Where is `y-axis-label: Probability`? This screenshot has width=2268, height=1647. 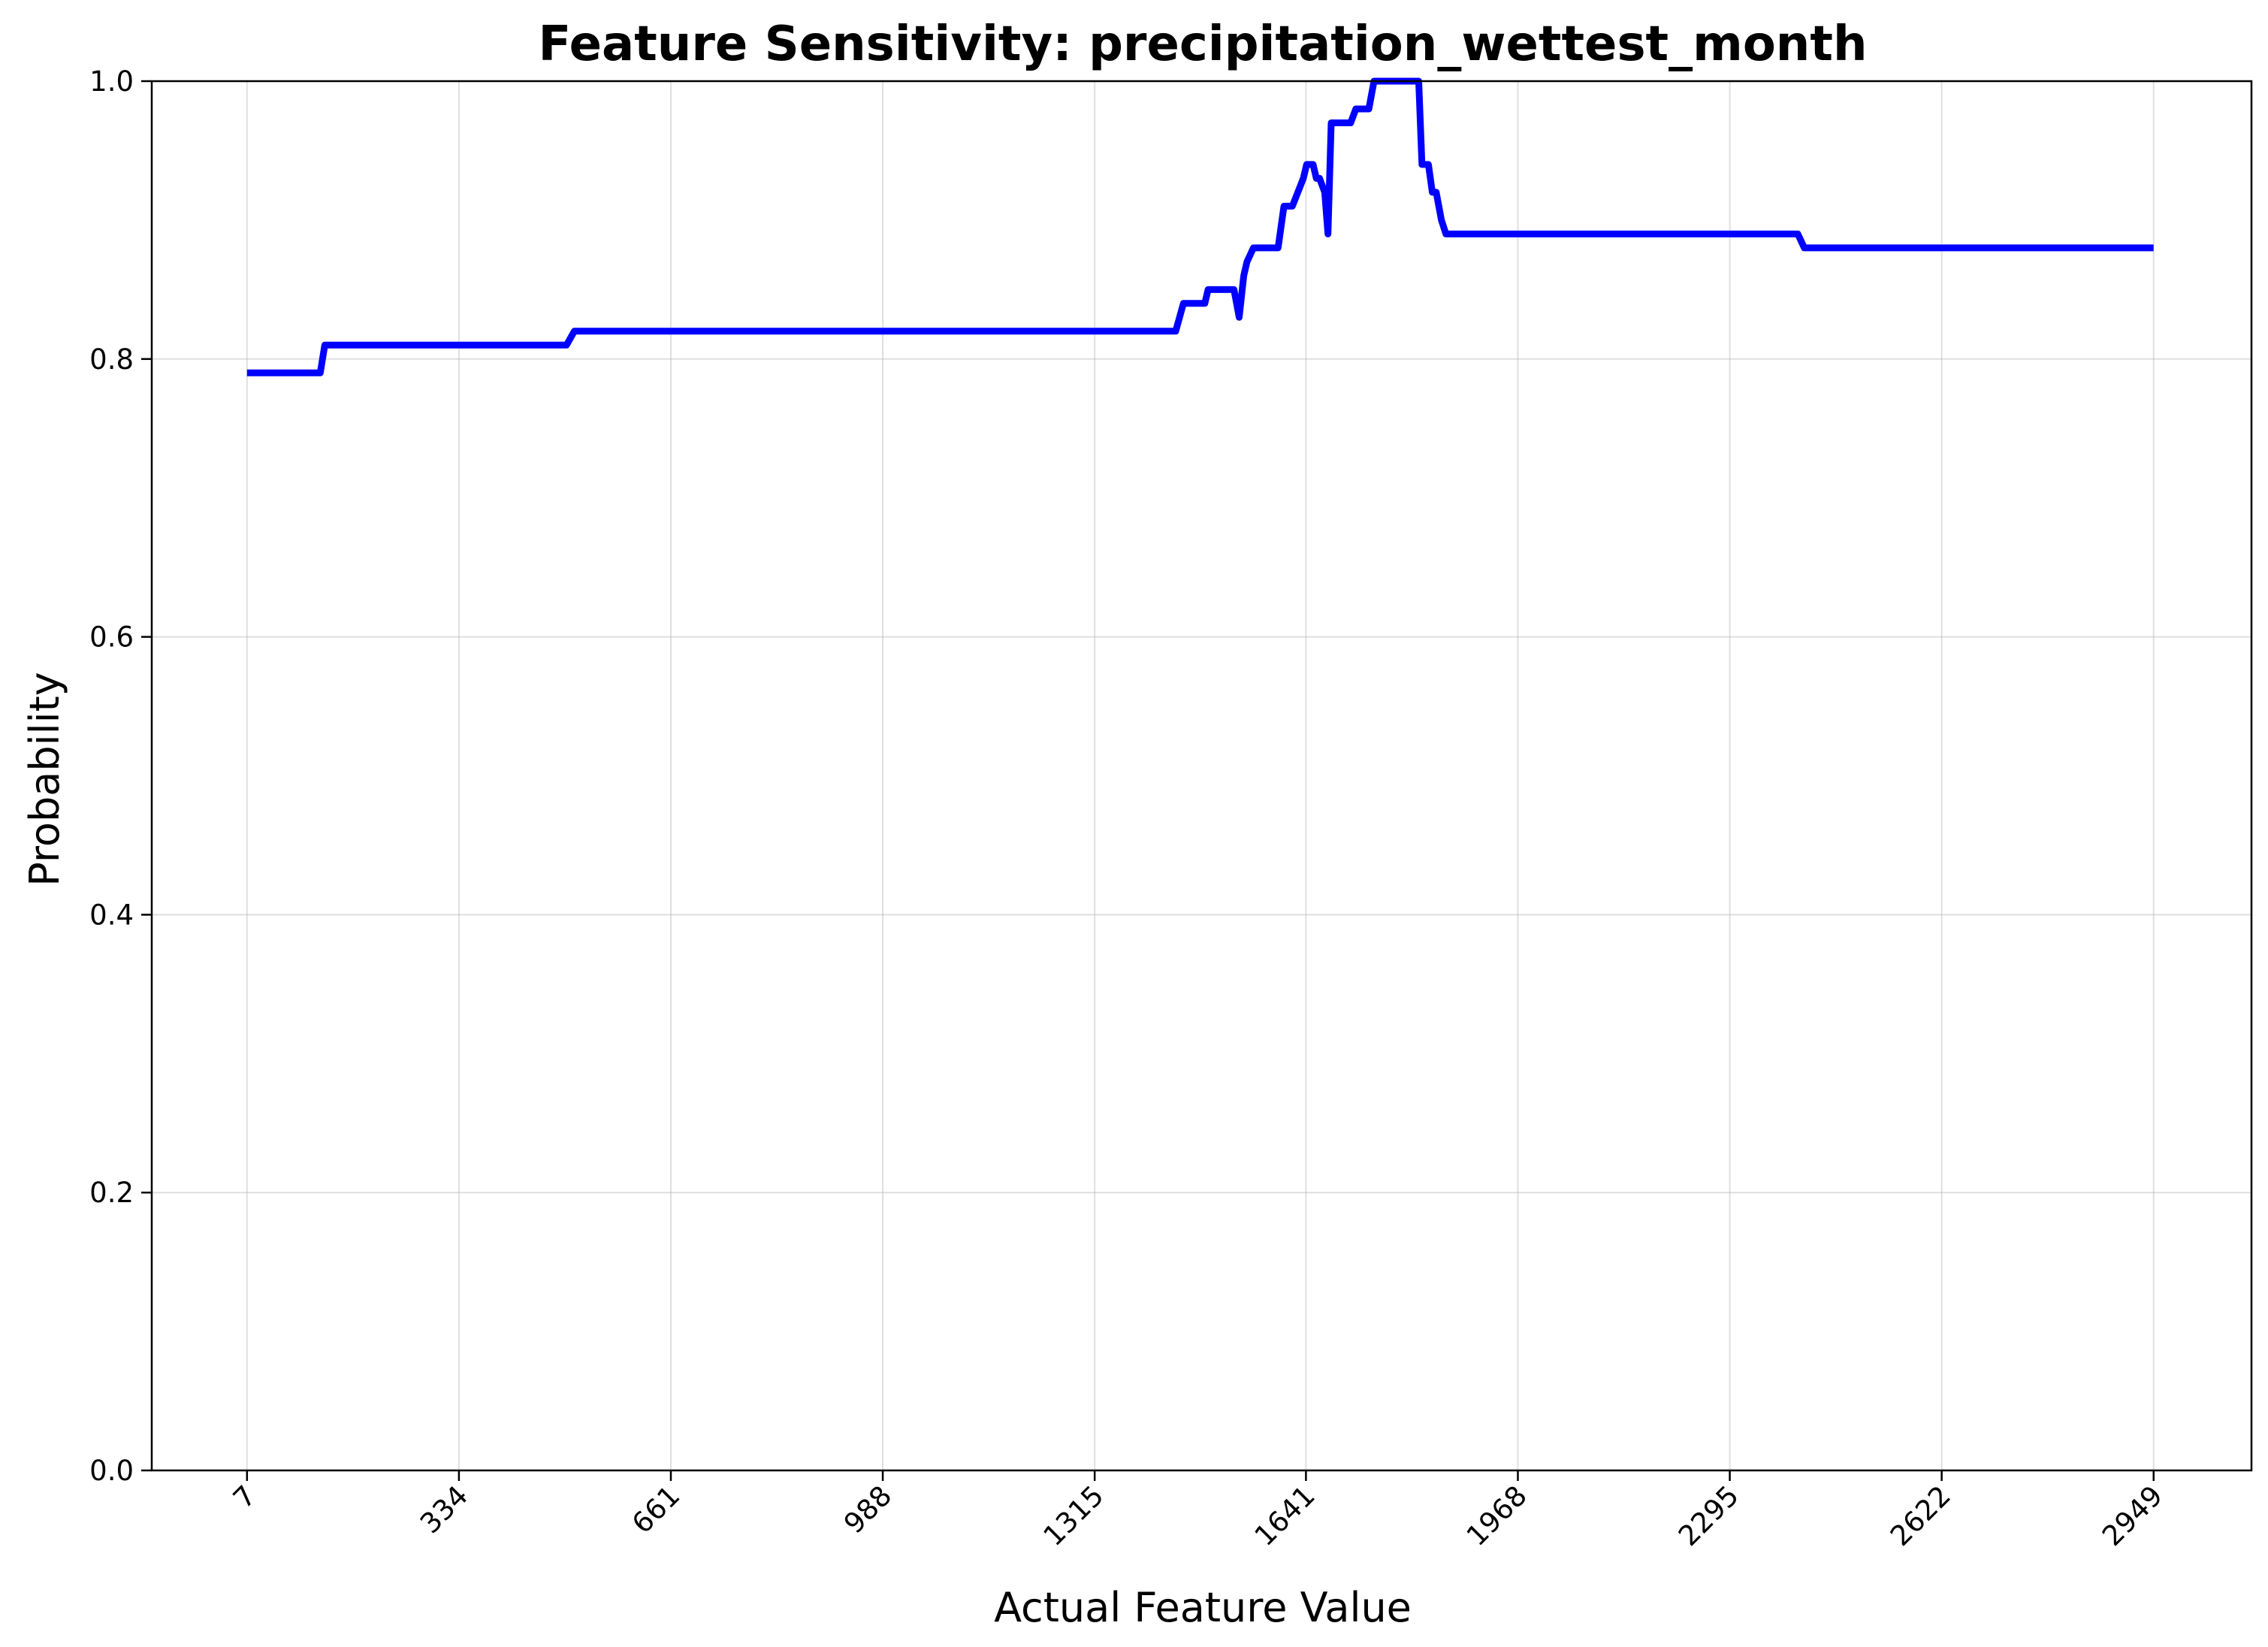
y-axis-label: Probability is located at coordinates (45, 779).